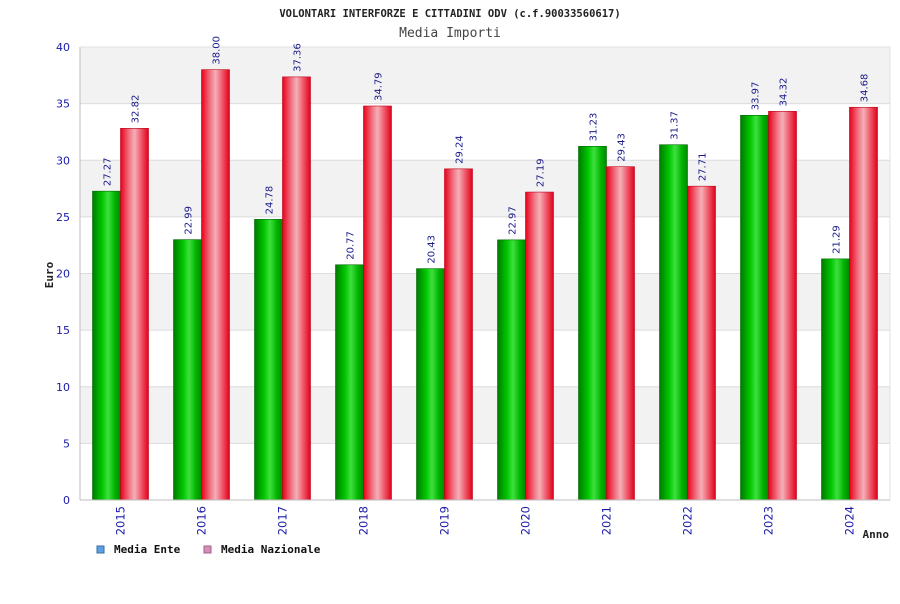 Image resolution: width=900 pixels, height=604 pixels. Describe the element at coordinates (63, 217) in the screenshot. I see `y-tick-label: 25` at that location.